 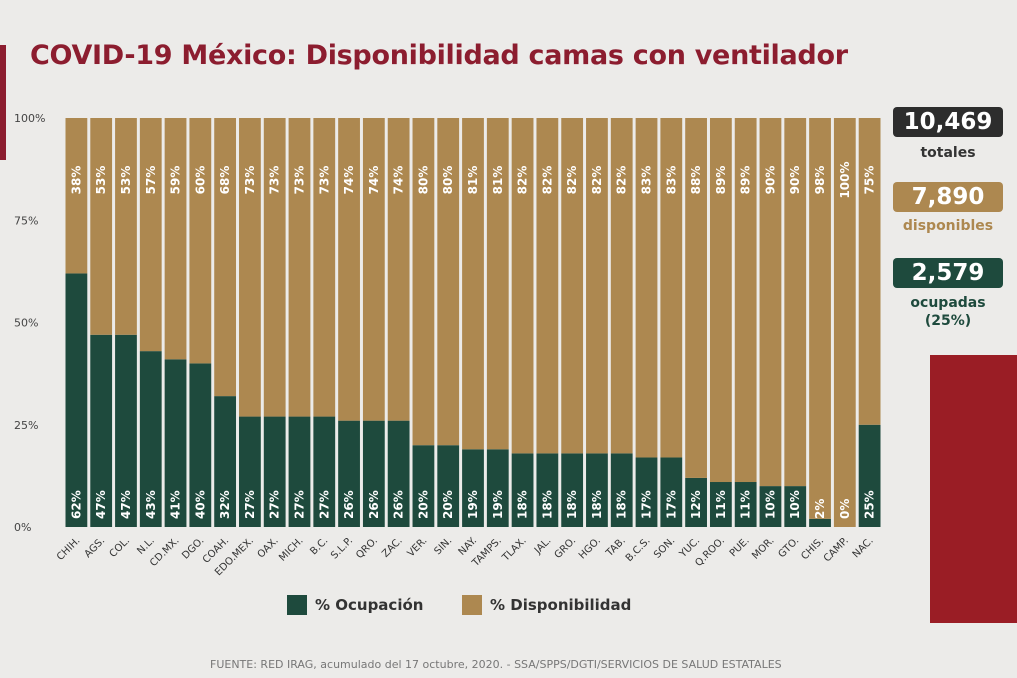 I want to click on legend-label: % Disponibilidad, so click(x=561, y=605).